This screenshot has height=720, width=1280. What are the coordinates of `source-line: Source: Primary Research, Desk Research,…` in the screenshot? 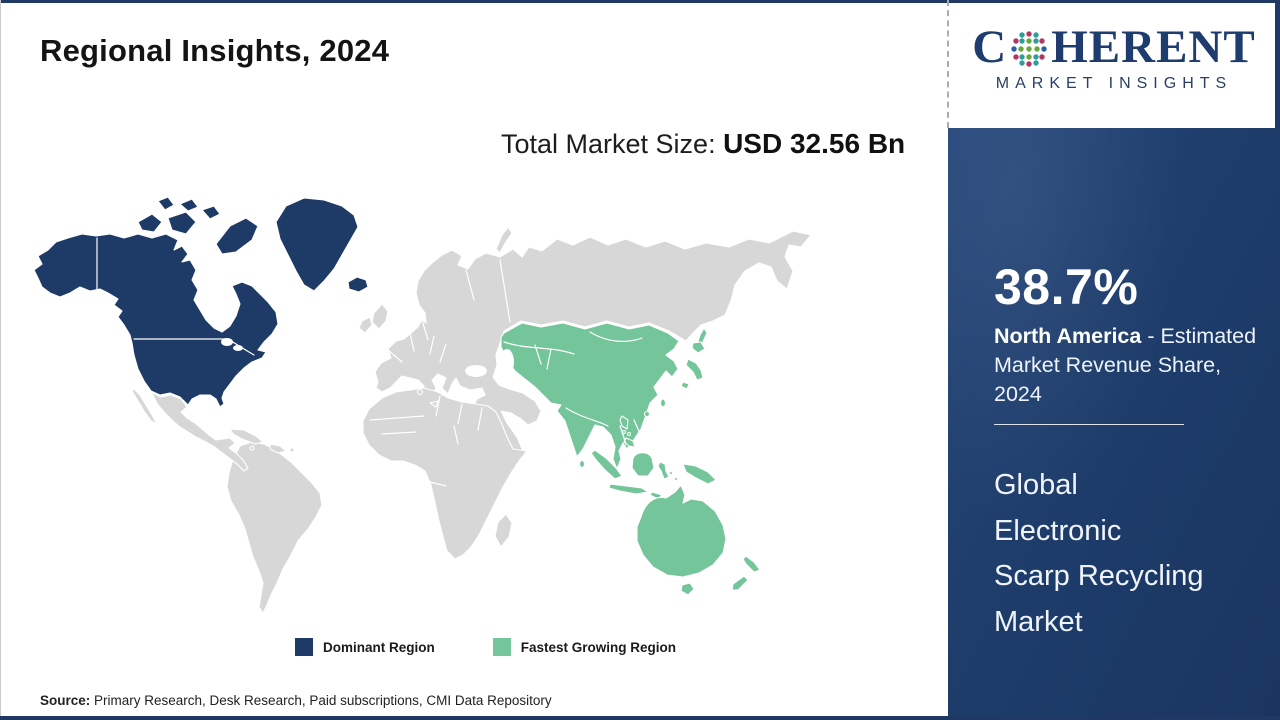 It's located at (296, 700).